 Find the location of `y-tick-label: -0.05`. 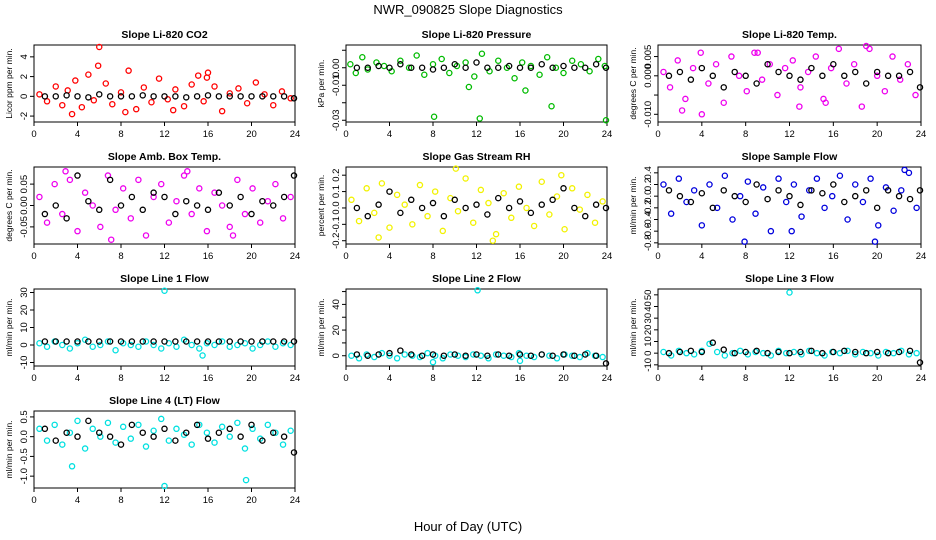

y-tick-label: -0.05 is located at coordinates (24, 227).